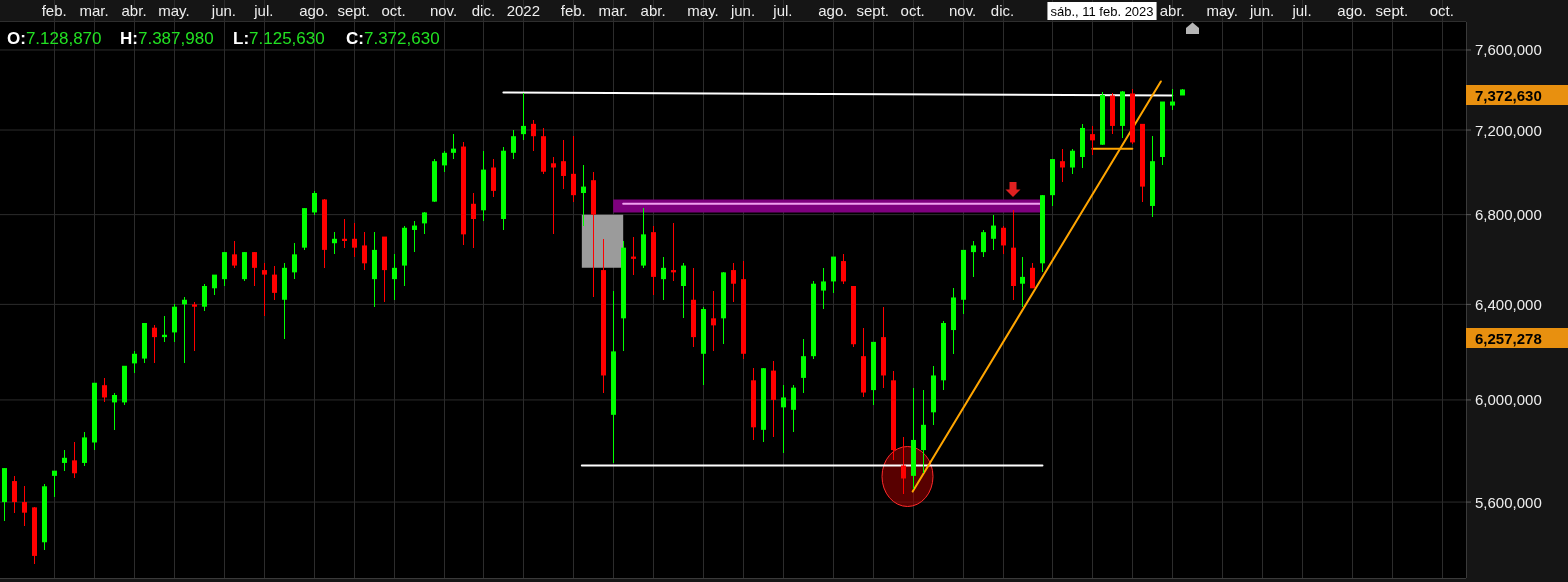  I want to click on annotation: H:7.387,980, so click(167, 38).